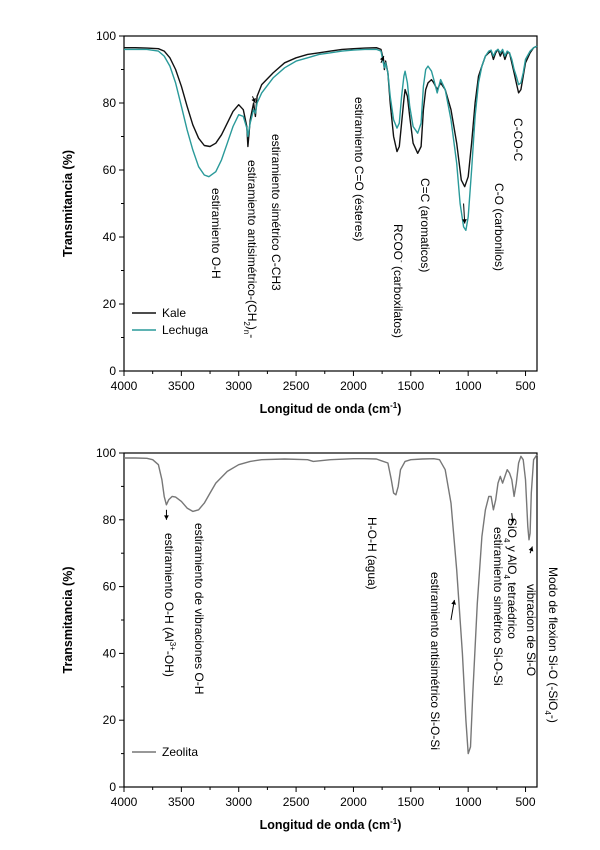  Describe the element at coordinates (512, 558) in the screenshot. I see `annotation-mid: y AlO` at that location.